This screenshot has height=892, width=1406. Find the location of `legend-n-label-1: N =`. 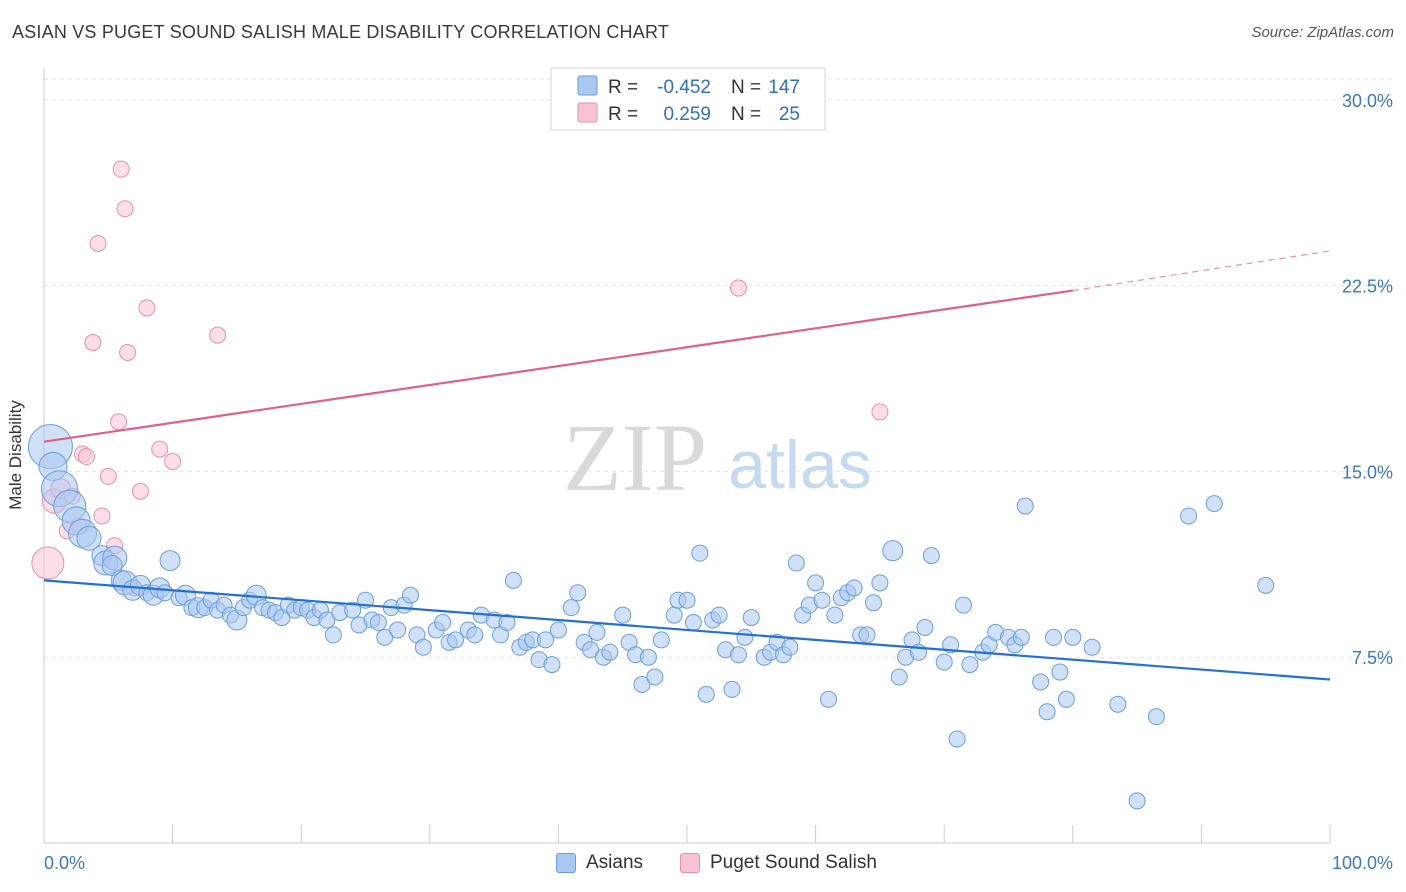

legend-n-label-1: N = is located at coordinates (746, 87).